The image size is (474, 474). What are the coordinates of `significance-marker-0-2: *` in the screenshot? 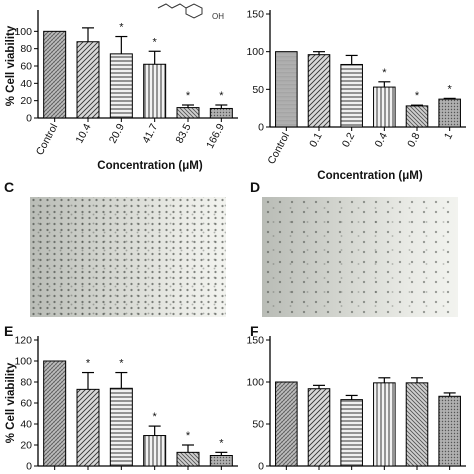 It's located at (121, 28).